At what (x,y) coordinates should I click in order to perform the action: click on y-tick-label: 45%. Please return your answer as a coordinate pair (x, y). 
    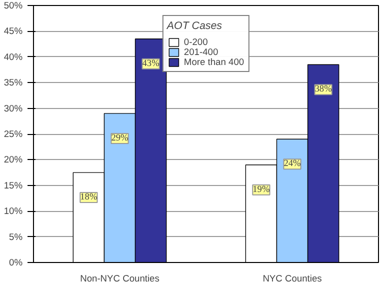
    Looking at the image, I should click on (13, 31).